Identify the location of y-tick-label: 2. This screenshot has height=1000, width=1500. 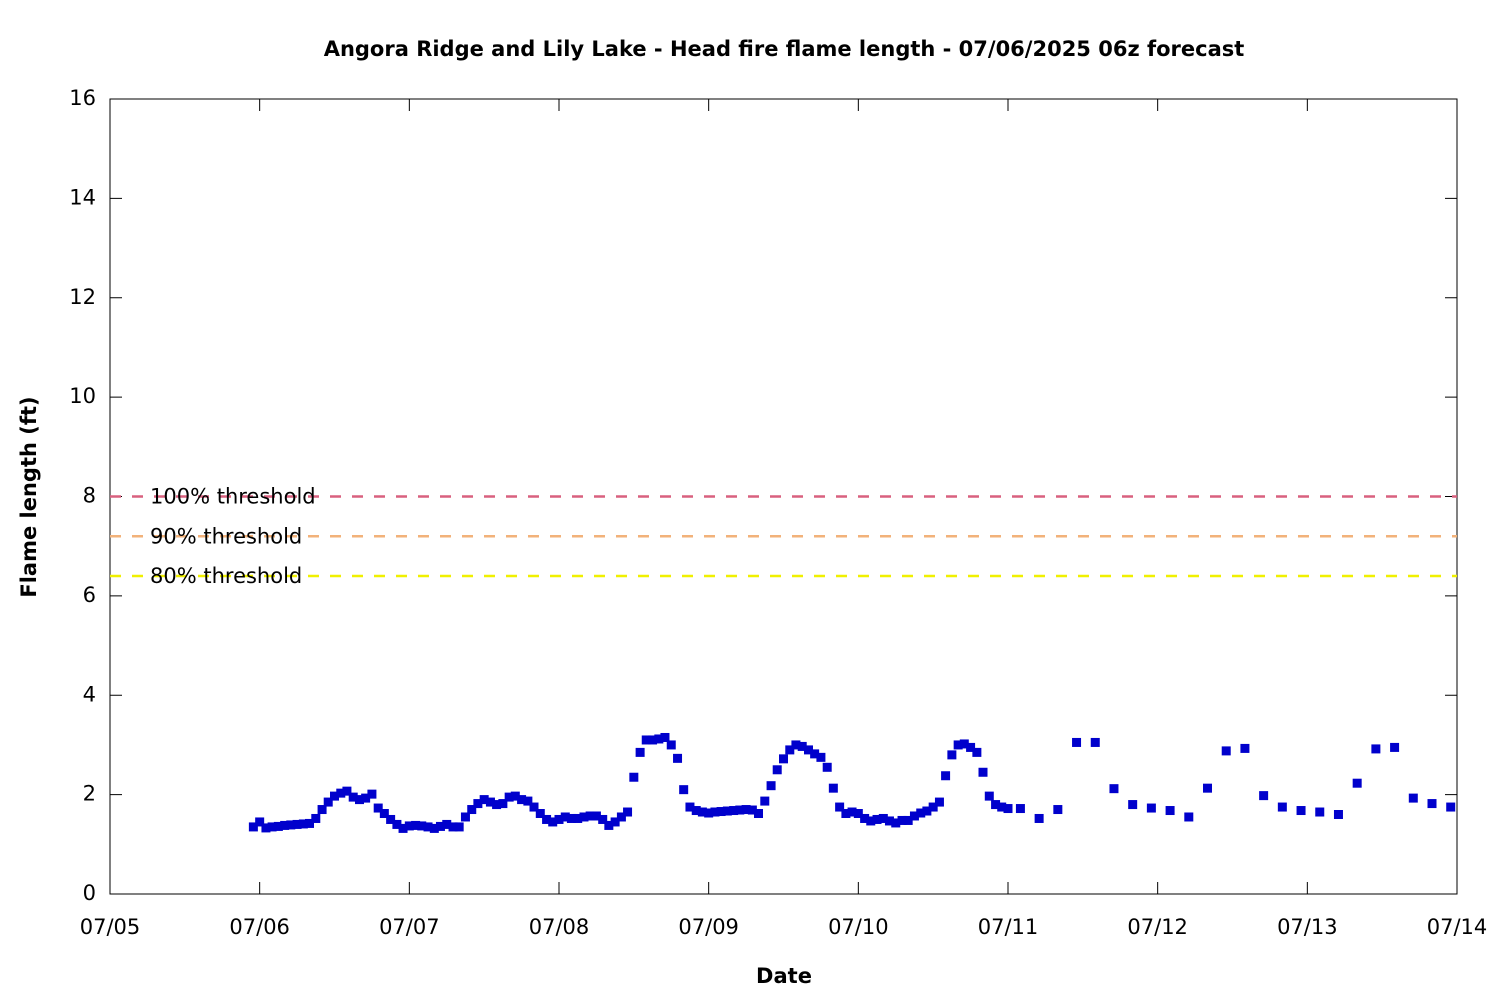
(89, 794).